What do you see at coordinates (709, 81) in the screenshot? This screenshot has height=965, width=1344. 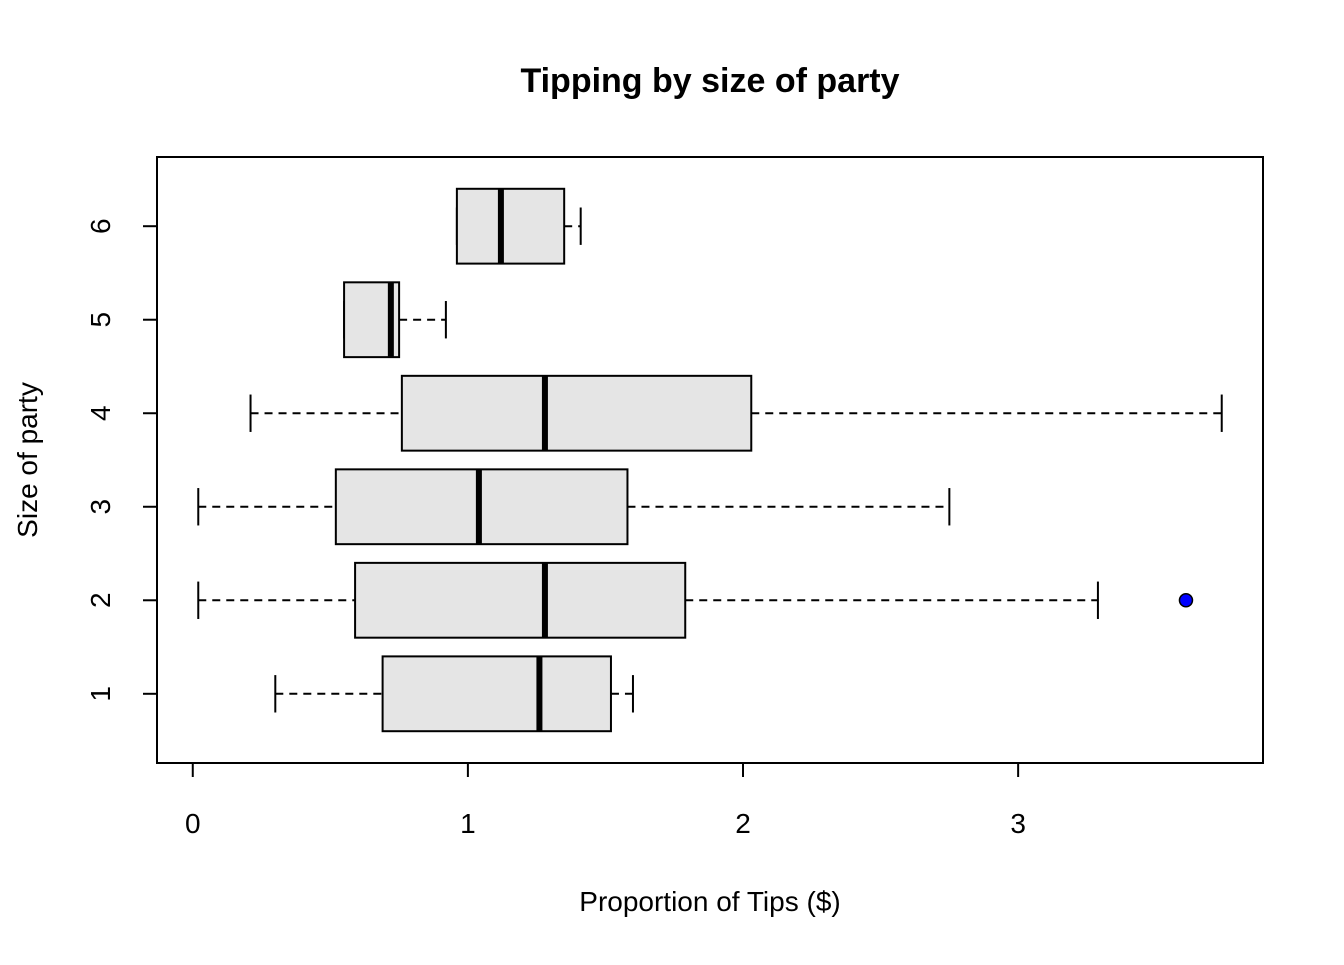 I see `chart-title: Tipping by size of party` at bounding box center [709, 81].